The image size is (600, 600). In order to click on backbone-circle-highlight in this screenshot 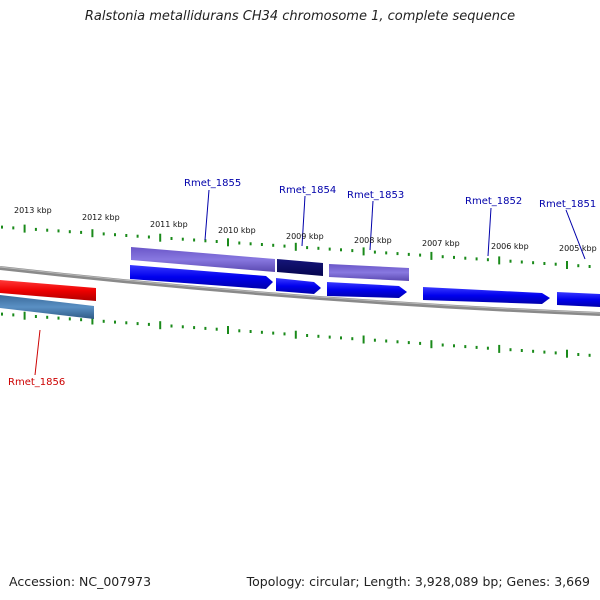, I will do `click(300, 290)`.